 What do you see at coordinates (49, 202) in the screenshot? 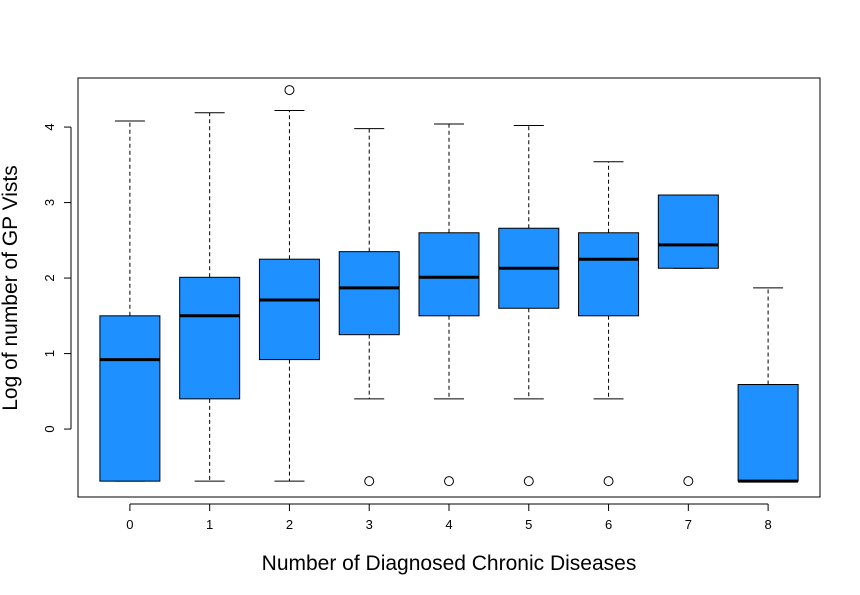
I see `y-tick-label: 3` at bounding box center [49, 202].